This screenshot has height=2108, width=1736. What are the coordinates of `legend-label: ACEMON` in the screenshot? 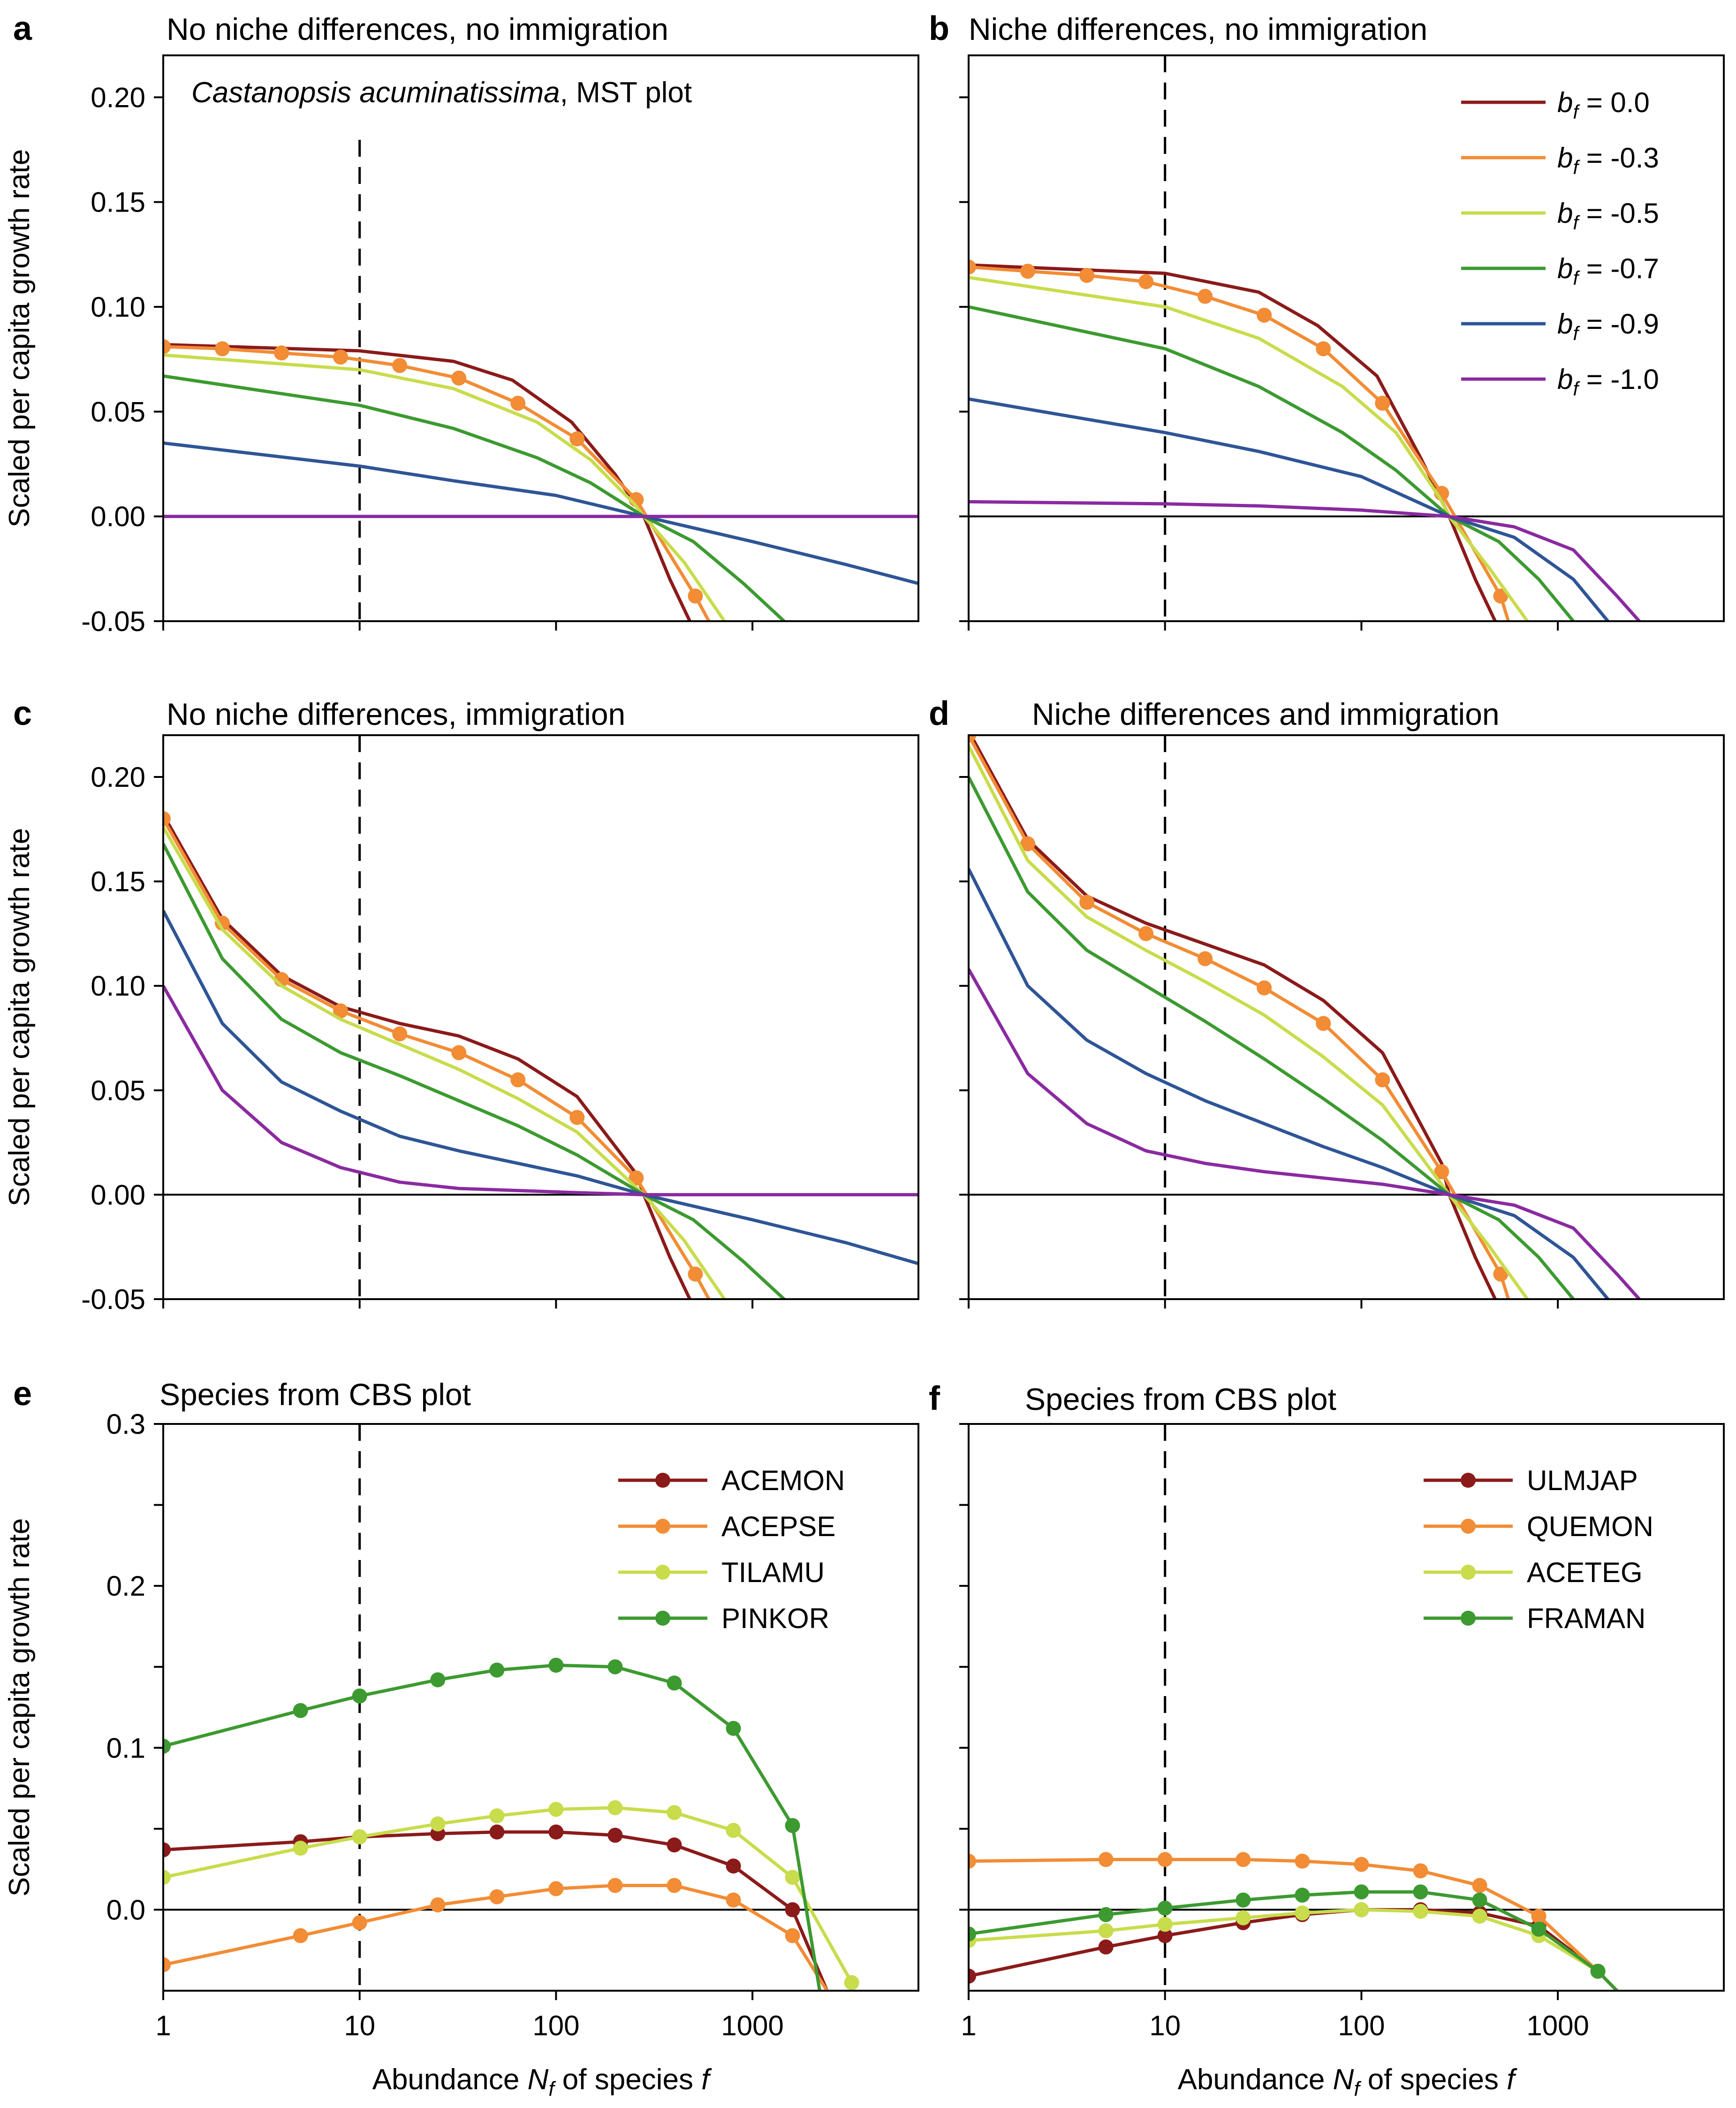 It's located at (783, 1480).